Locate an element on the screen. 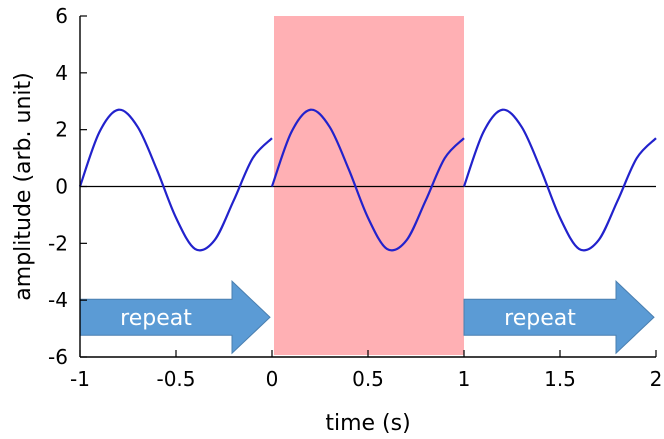 This screenshot has width=664, height=439. x-tick-label: 0 is located at coordinates (272, 379).